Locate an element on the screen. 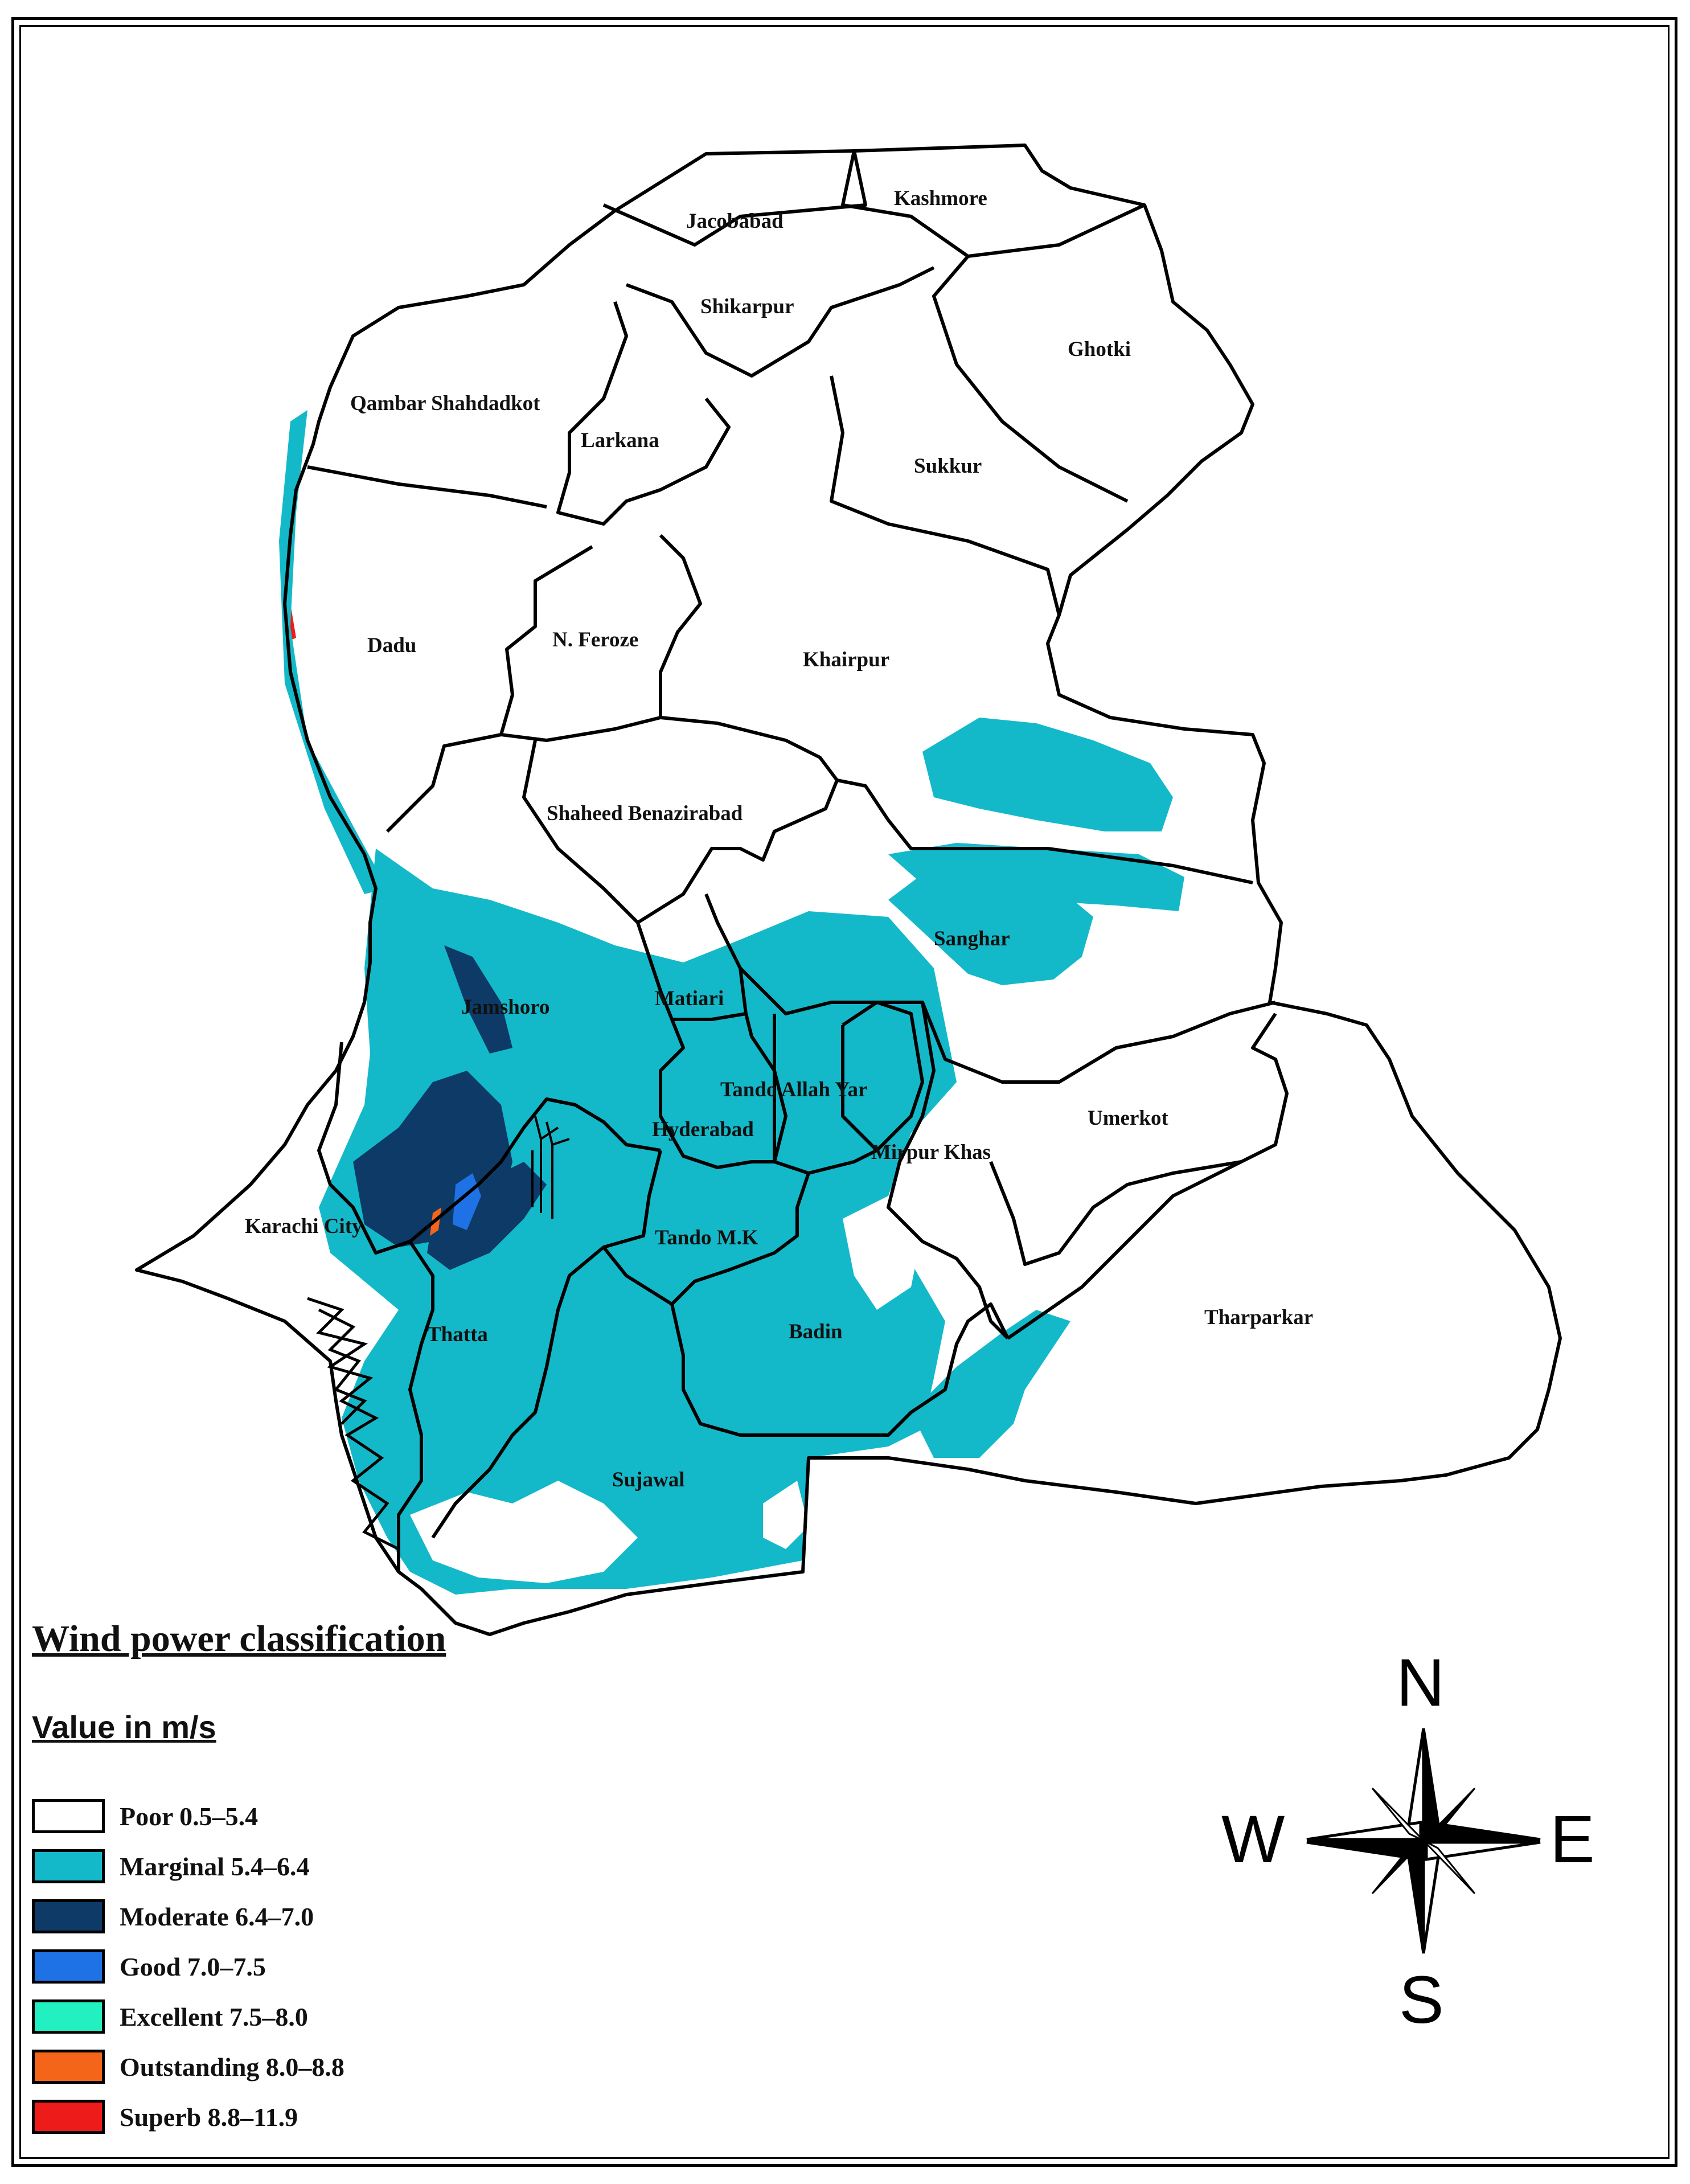 The height and width of the screenshot is (2184, 1690). legend-label-poor: Poor 0.5–5.4 is located at coordinates (189, 1816).